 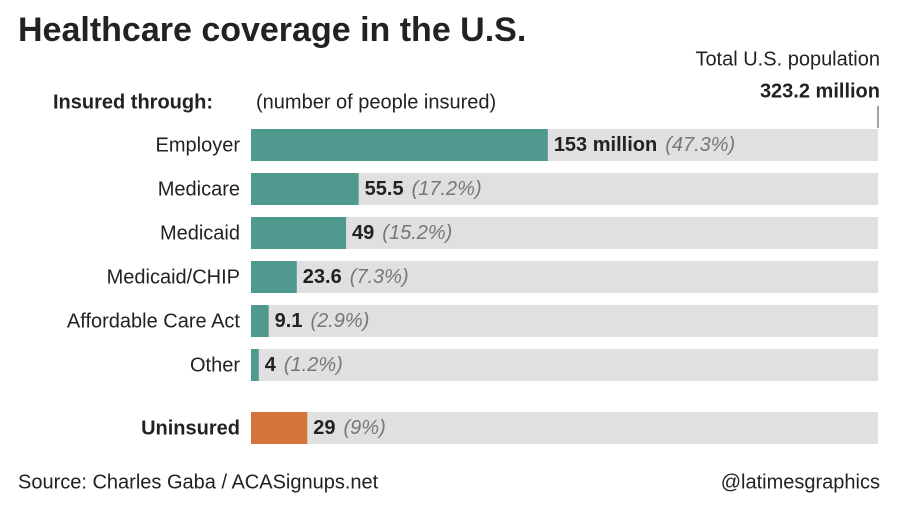 What do you see at coordinates (800, 482) in the screenshot?
I see `credit: @latimesgraphics` at bounding box center [800, 482].